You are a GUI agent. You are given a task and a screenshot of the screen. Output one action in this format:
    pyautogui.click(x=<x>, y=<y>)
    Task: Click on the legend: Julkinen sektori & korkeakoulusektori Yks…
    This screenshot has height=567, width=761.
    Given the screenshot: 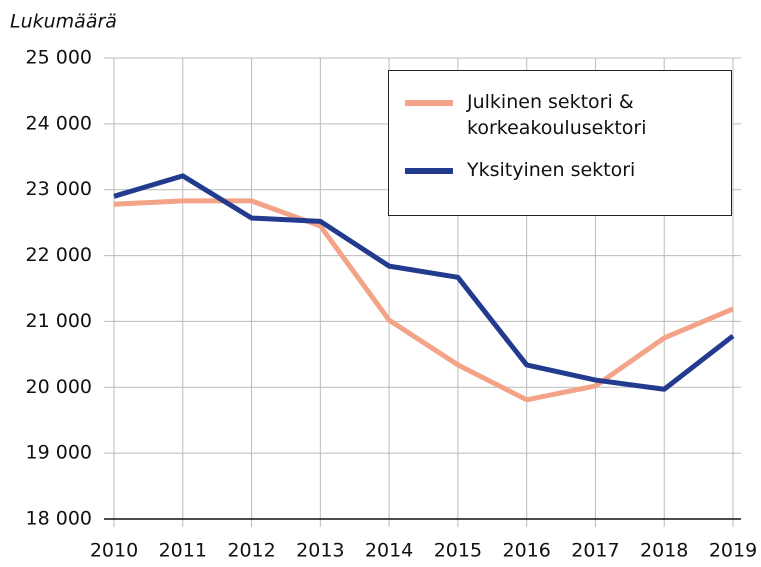 What is the action you would take?
    pyautogui.click(x=560, y=143)
    